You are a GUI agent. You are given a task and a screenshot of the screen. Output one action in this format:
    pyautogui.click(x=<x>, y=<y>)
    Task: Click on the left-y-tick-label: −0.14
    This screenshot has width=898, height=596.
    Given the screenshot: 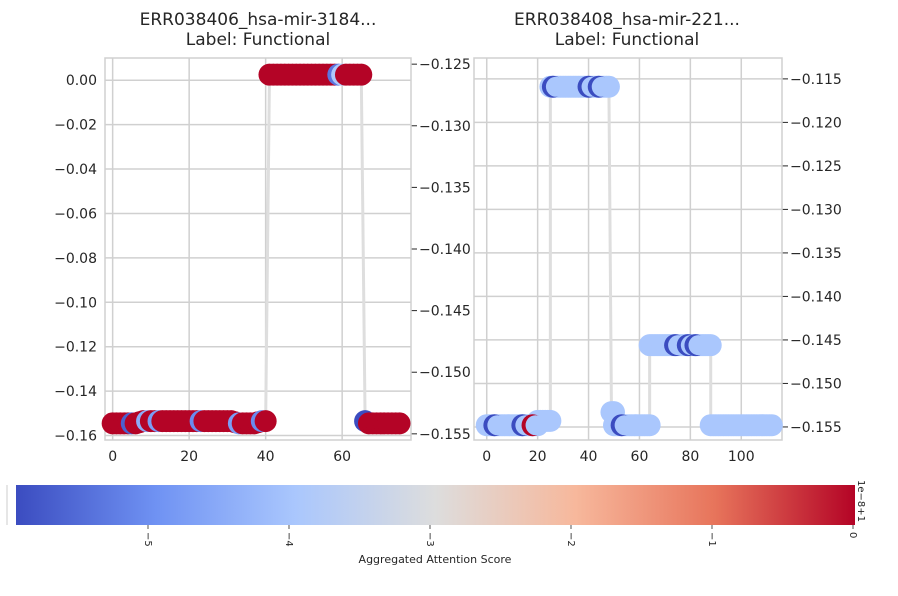 What is the action you would take?
    pyautogui.click(x=75, y=392)
    